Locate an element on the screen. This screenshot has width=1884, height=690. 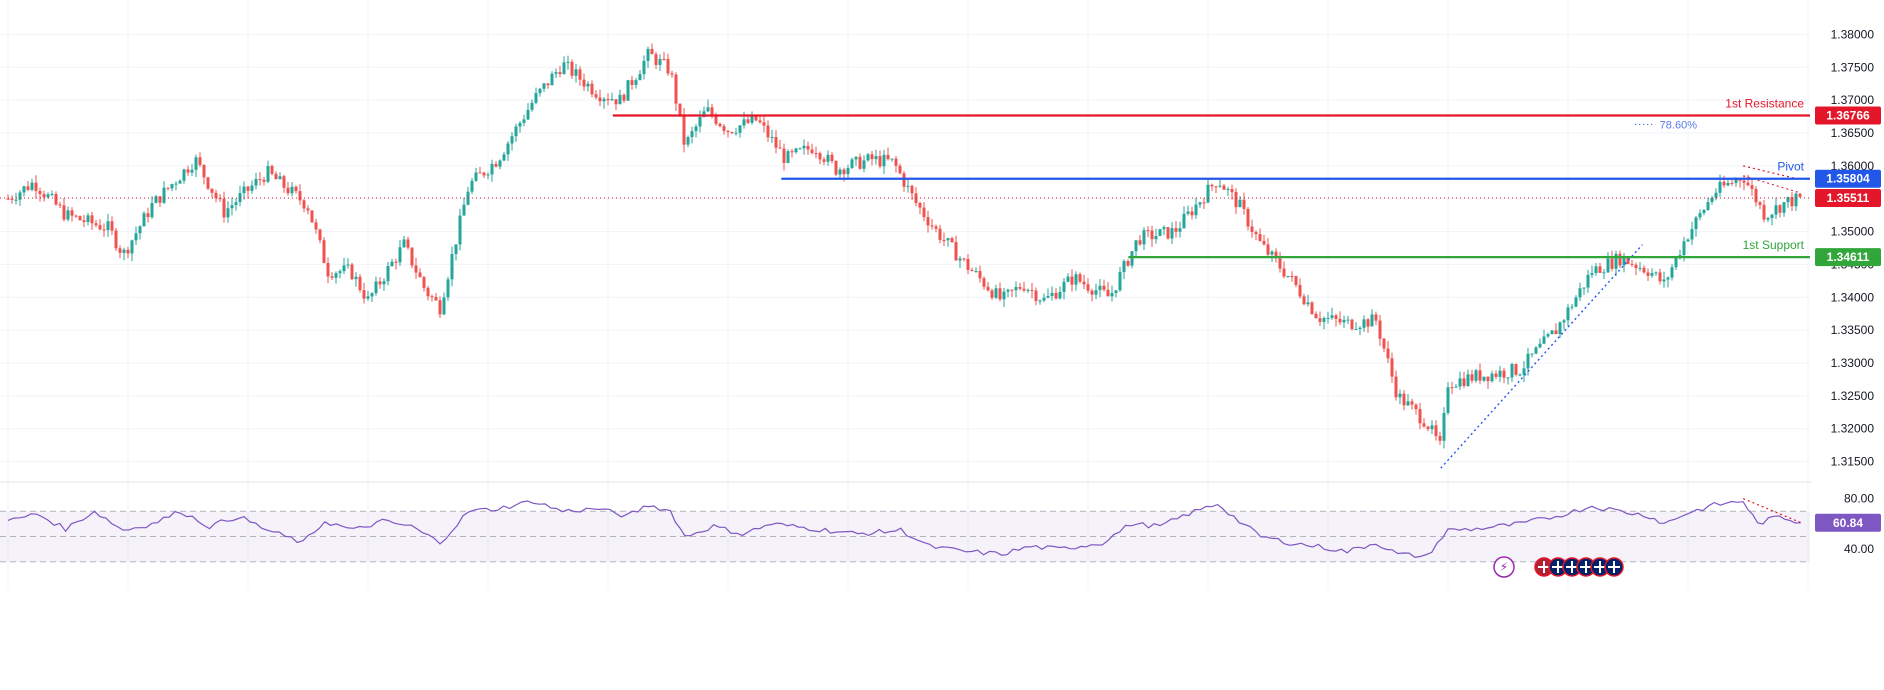
trendline-up is located at coordinates (1541, 356).